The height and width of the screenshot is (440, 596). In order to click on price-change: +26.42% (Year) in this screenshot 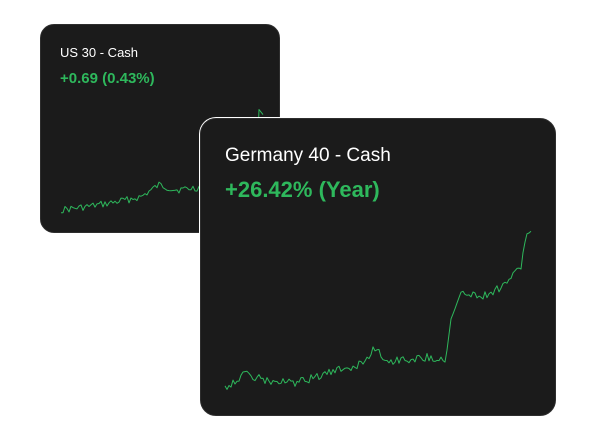, I will do `click(302, 189)`.